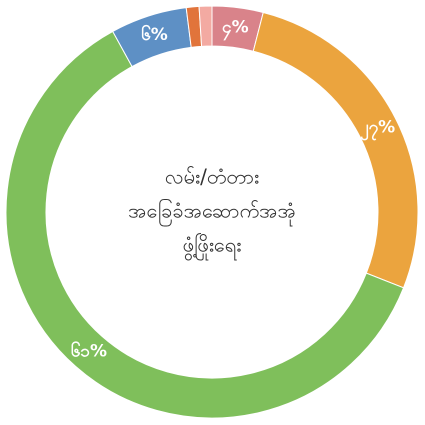 Image resolution: width=425 pixels, height=425 pixels. Describe the element at coordinates (89, 351) in the screenshot. I see `data-label: ၆၁%` at that location.